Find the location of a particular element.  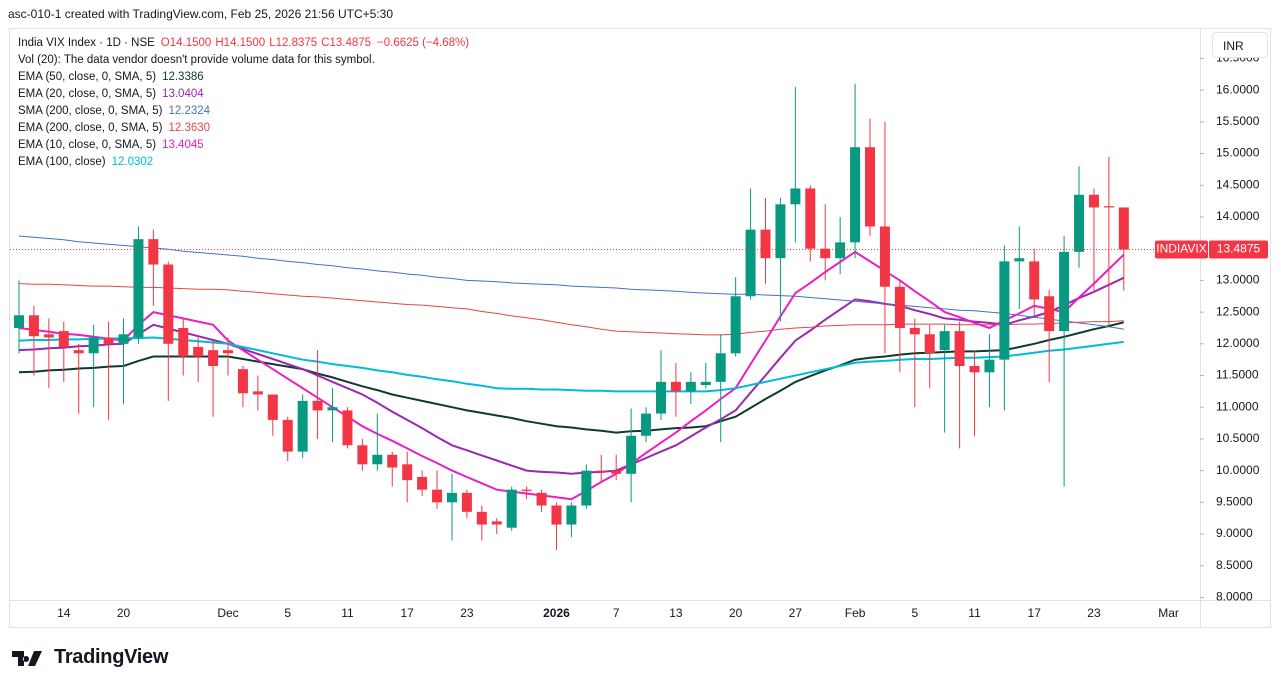

x-tick-label: Mar is located at coordinates (1168, 613).